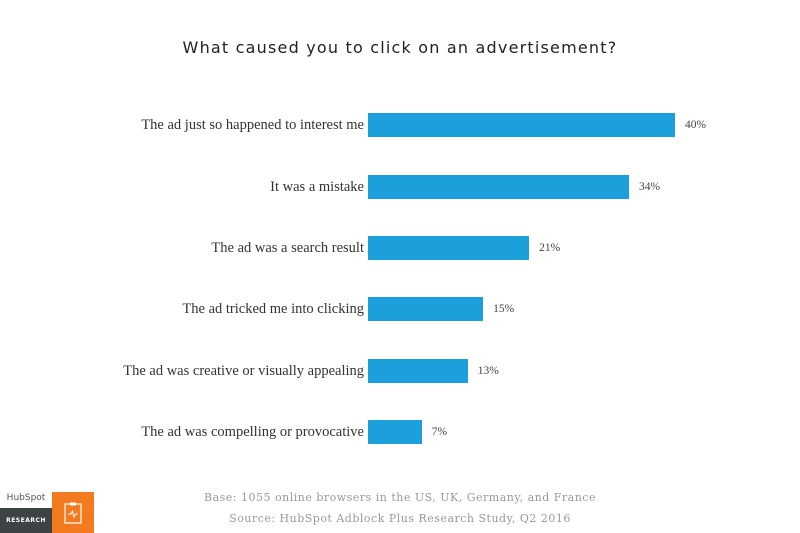 This screenshot has width=800, height=533. Describe the element at coordinates (73, 512) in the screenshot. I see `clipboard-icon` at that location.